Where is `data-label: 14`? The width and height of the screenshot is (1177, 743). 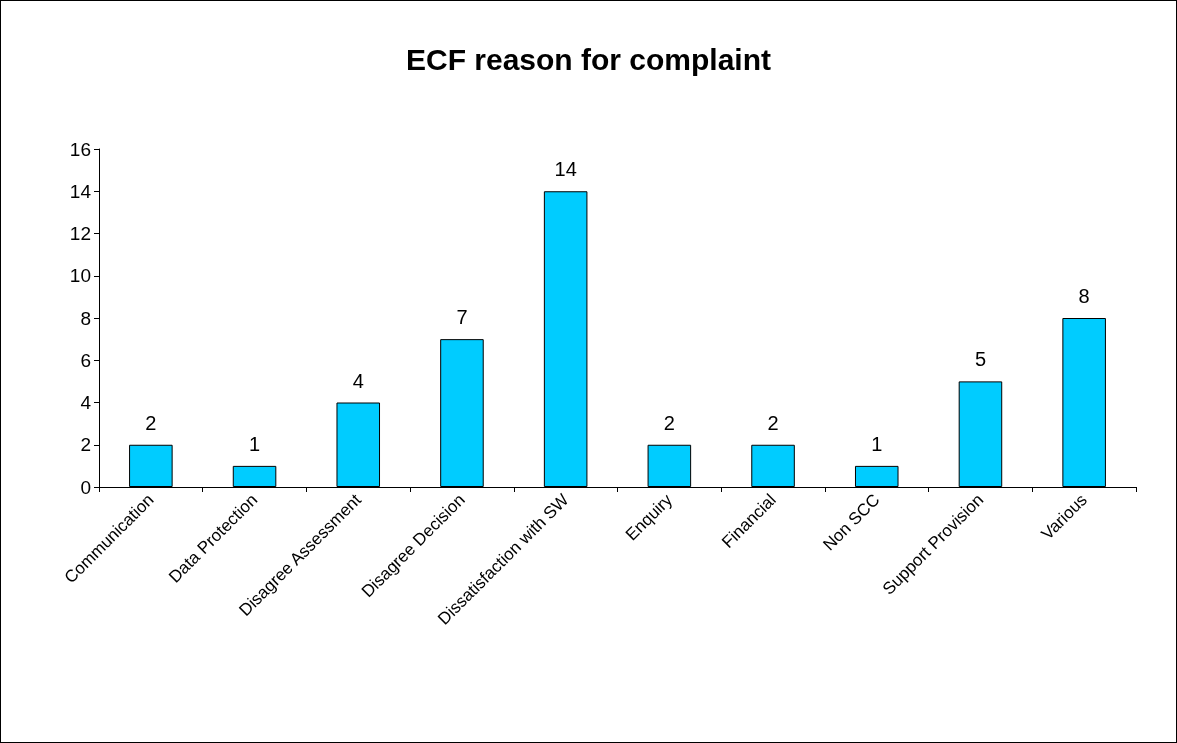
data-label: 14 is located at coordinates (565, 169).